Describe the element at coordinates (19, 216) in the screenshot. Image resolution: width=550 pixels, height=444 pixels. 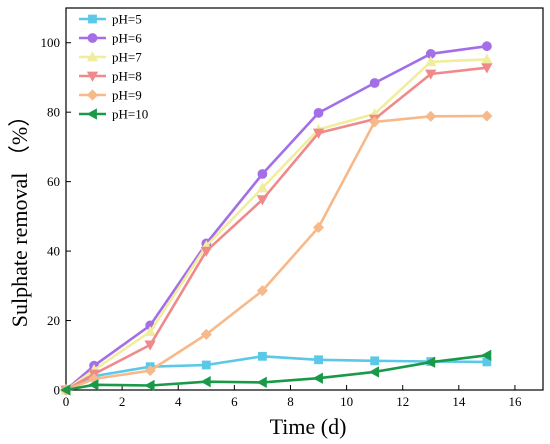
I see `y-axis-title: Sulphate removal （%）` at that location.